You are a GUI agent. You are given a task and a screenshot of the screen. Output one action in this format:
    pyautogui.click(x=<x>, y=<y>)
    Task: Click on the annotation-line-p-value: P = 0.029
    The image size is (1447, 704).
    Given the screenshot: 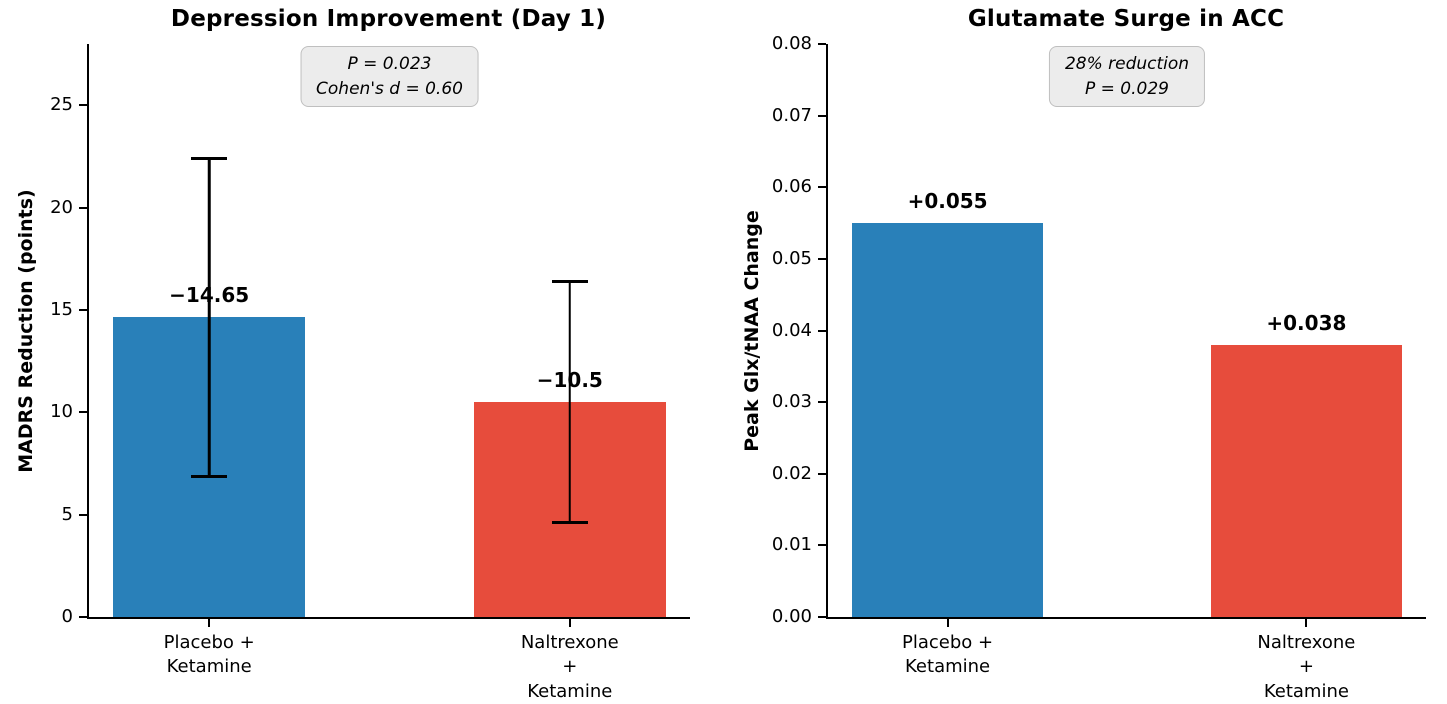 What is the action you would take?
    pyautogui.click(x=1127, y=88)
    